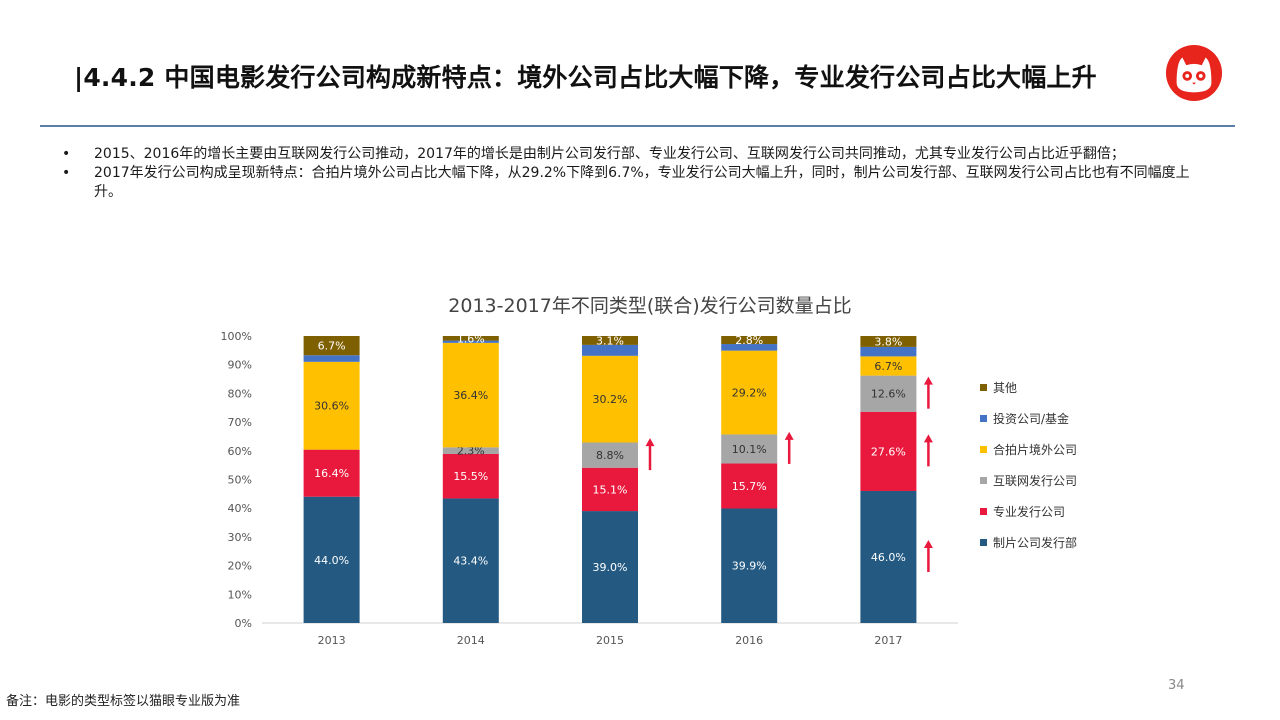  What do you see at coordinates (240, 393) in the screenshot?
I see `y-tick-label: 80%` at bounding box center [240, 393].